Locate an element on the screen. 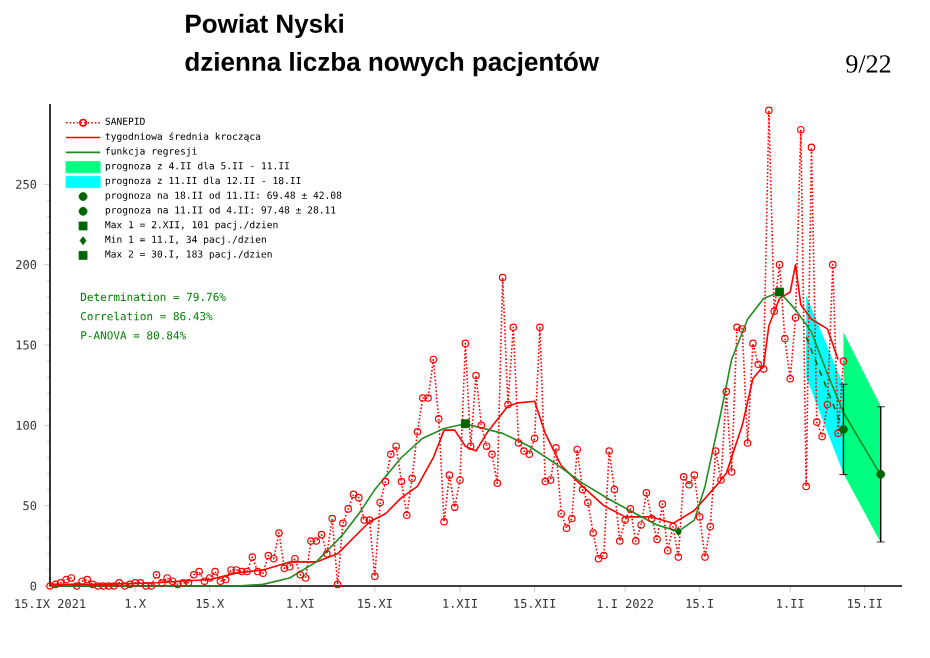  chart-subtitle: dzienna liczba nowych pacjentów is located at coordinates (392, 64).